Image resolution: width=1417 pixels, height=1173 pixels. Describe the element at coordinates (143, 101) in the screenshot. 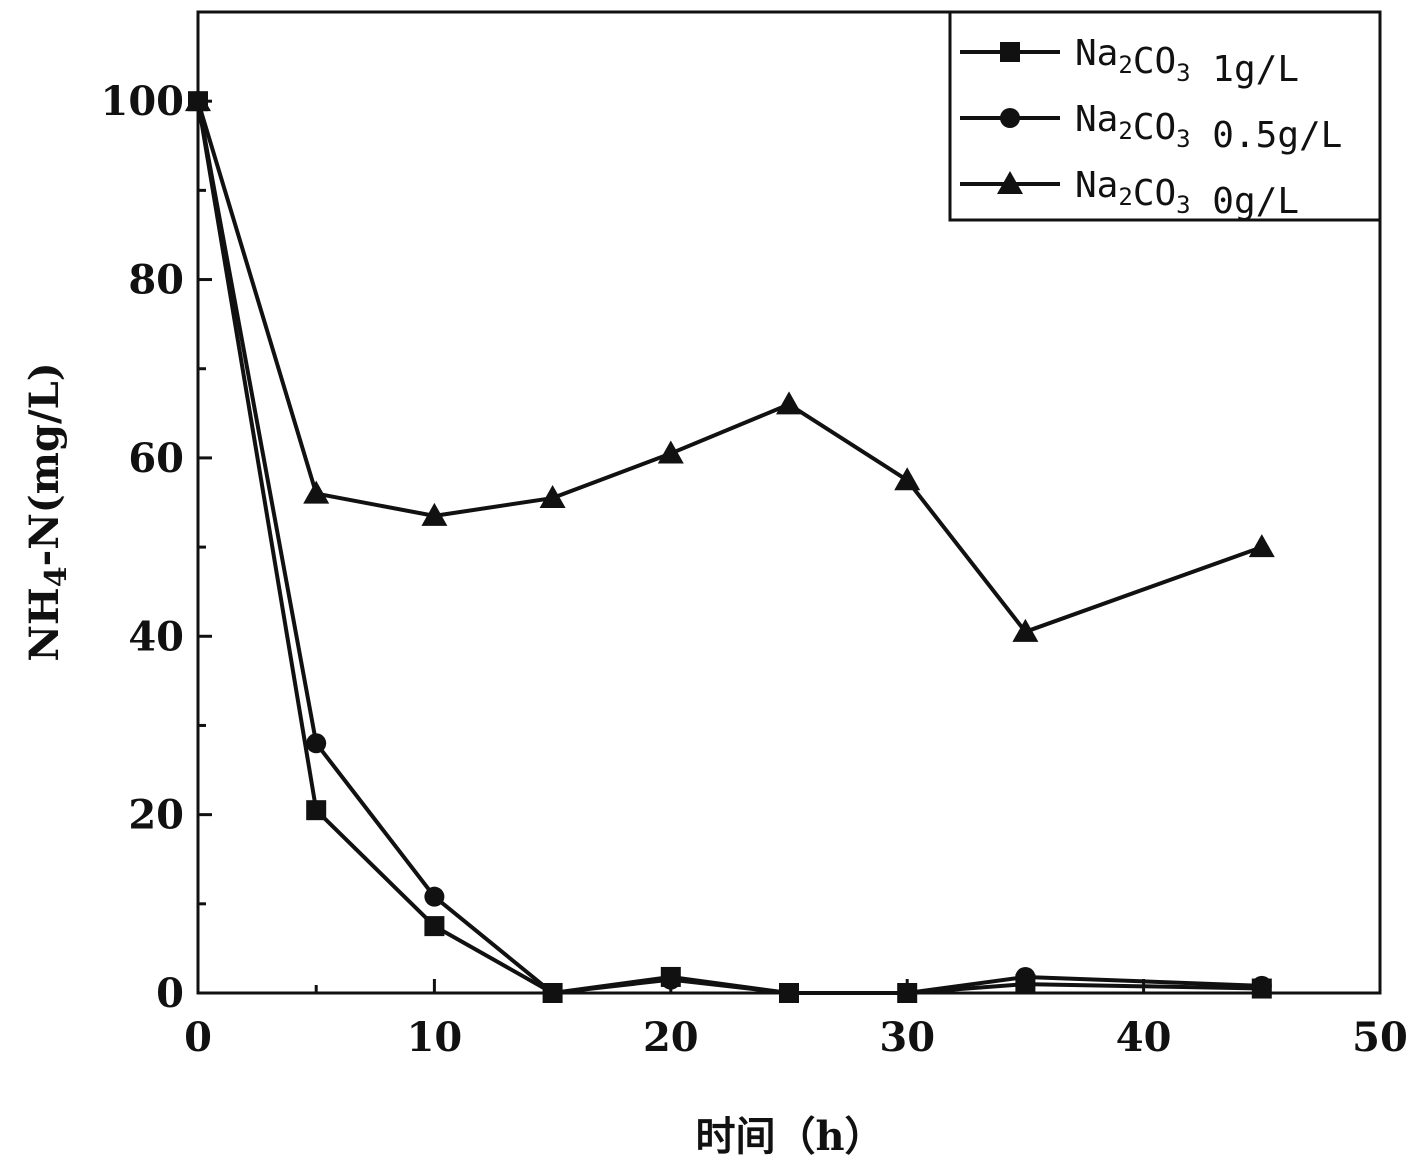

I see `y-tick-label: 100` at that location.